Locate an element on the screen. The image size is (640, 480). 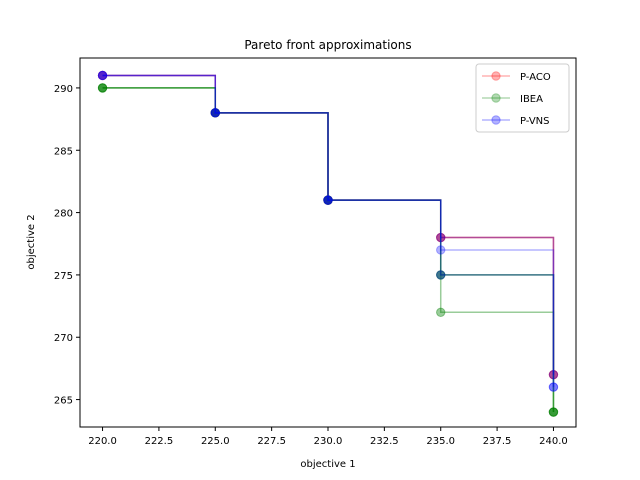
legend-label: P-ACO is located at coordinates (535, 77).